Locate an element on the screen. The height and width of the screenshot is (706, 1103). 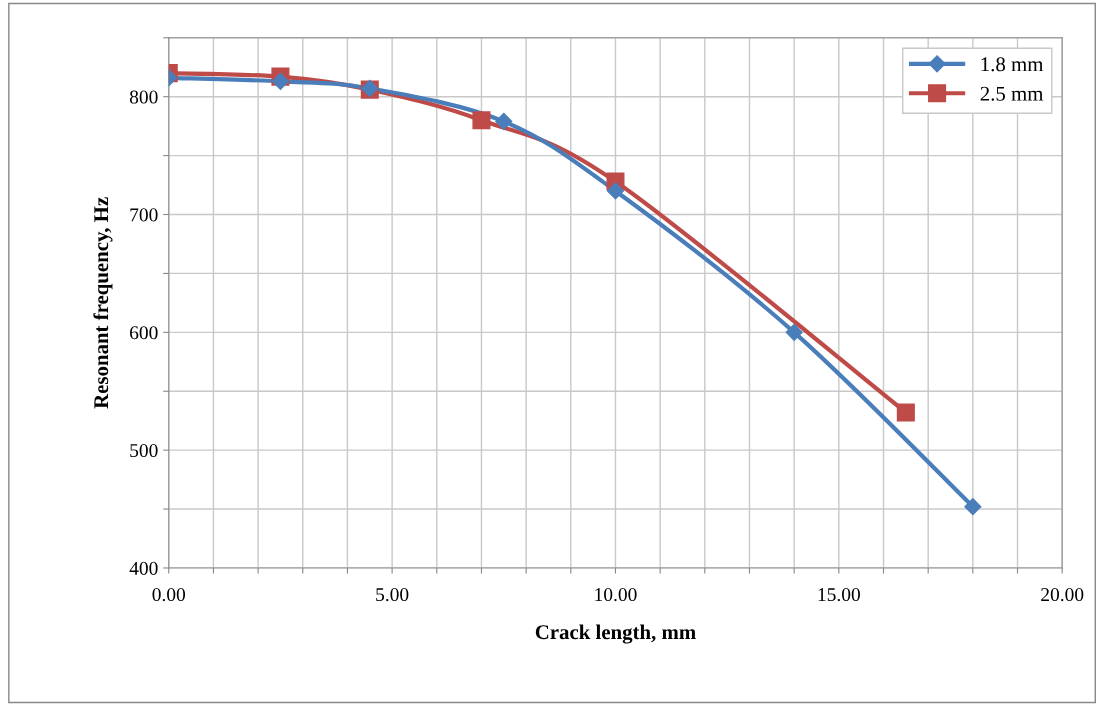
legend-label: 1.8 mm is located at coordinates (1012, 64).